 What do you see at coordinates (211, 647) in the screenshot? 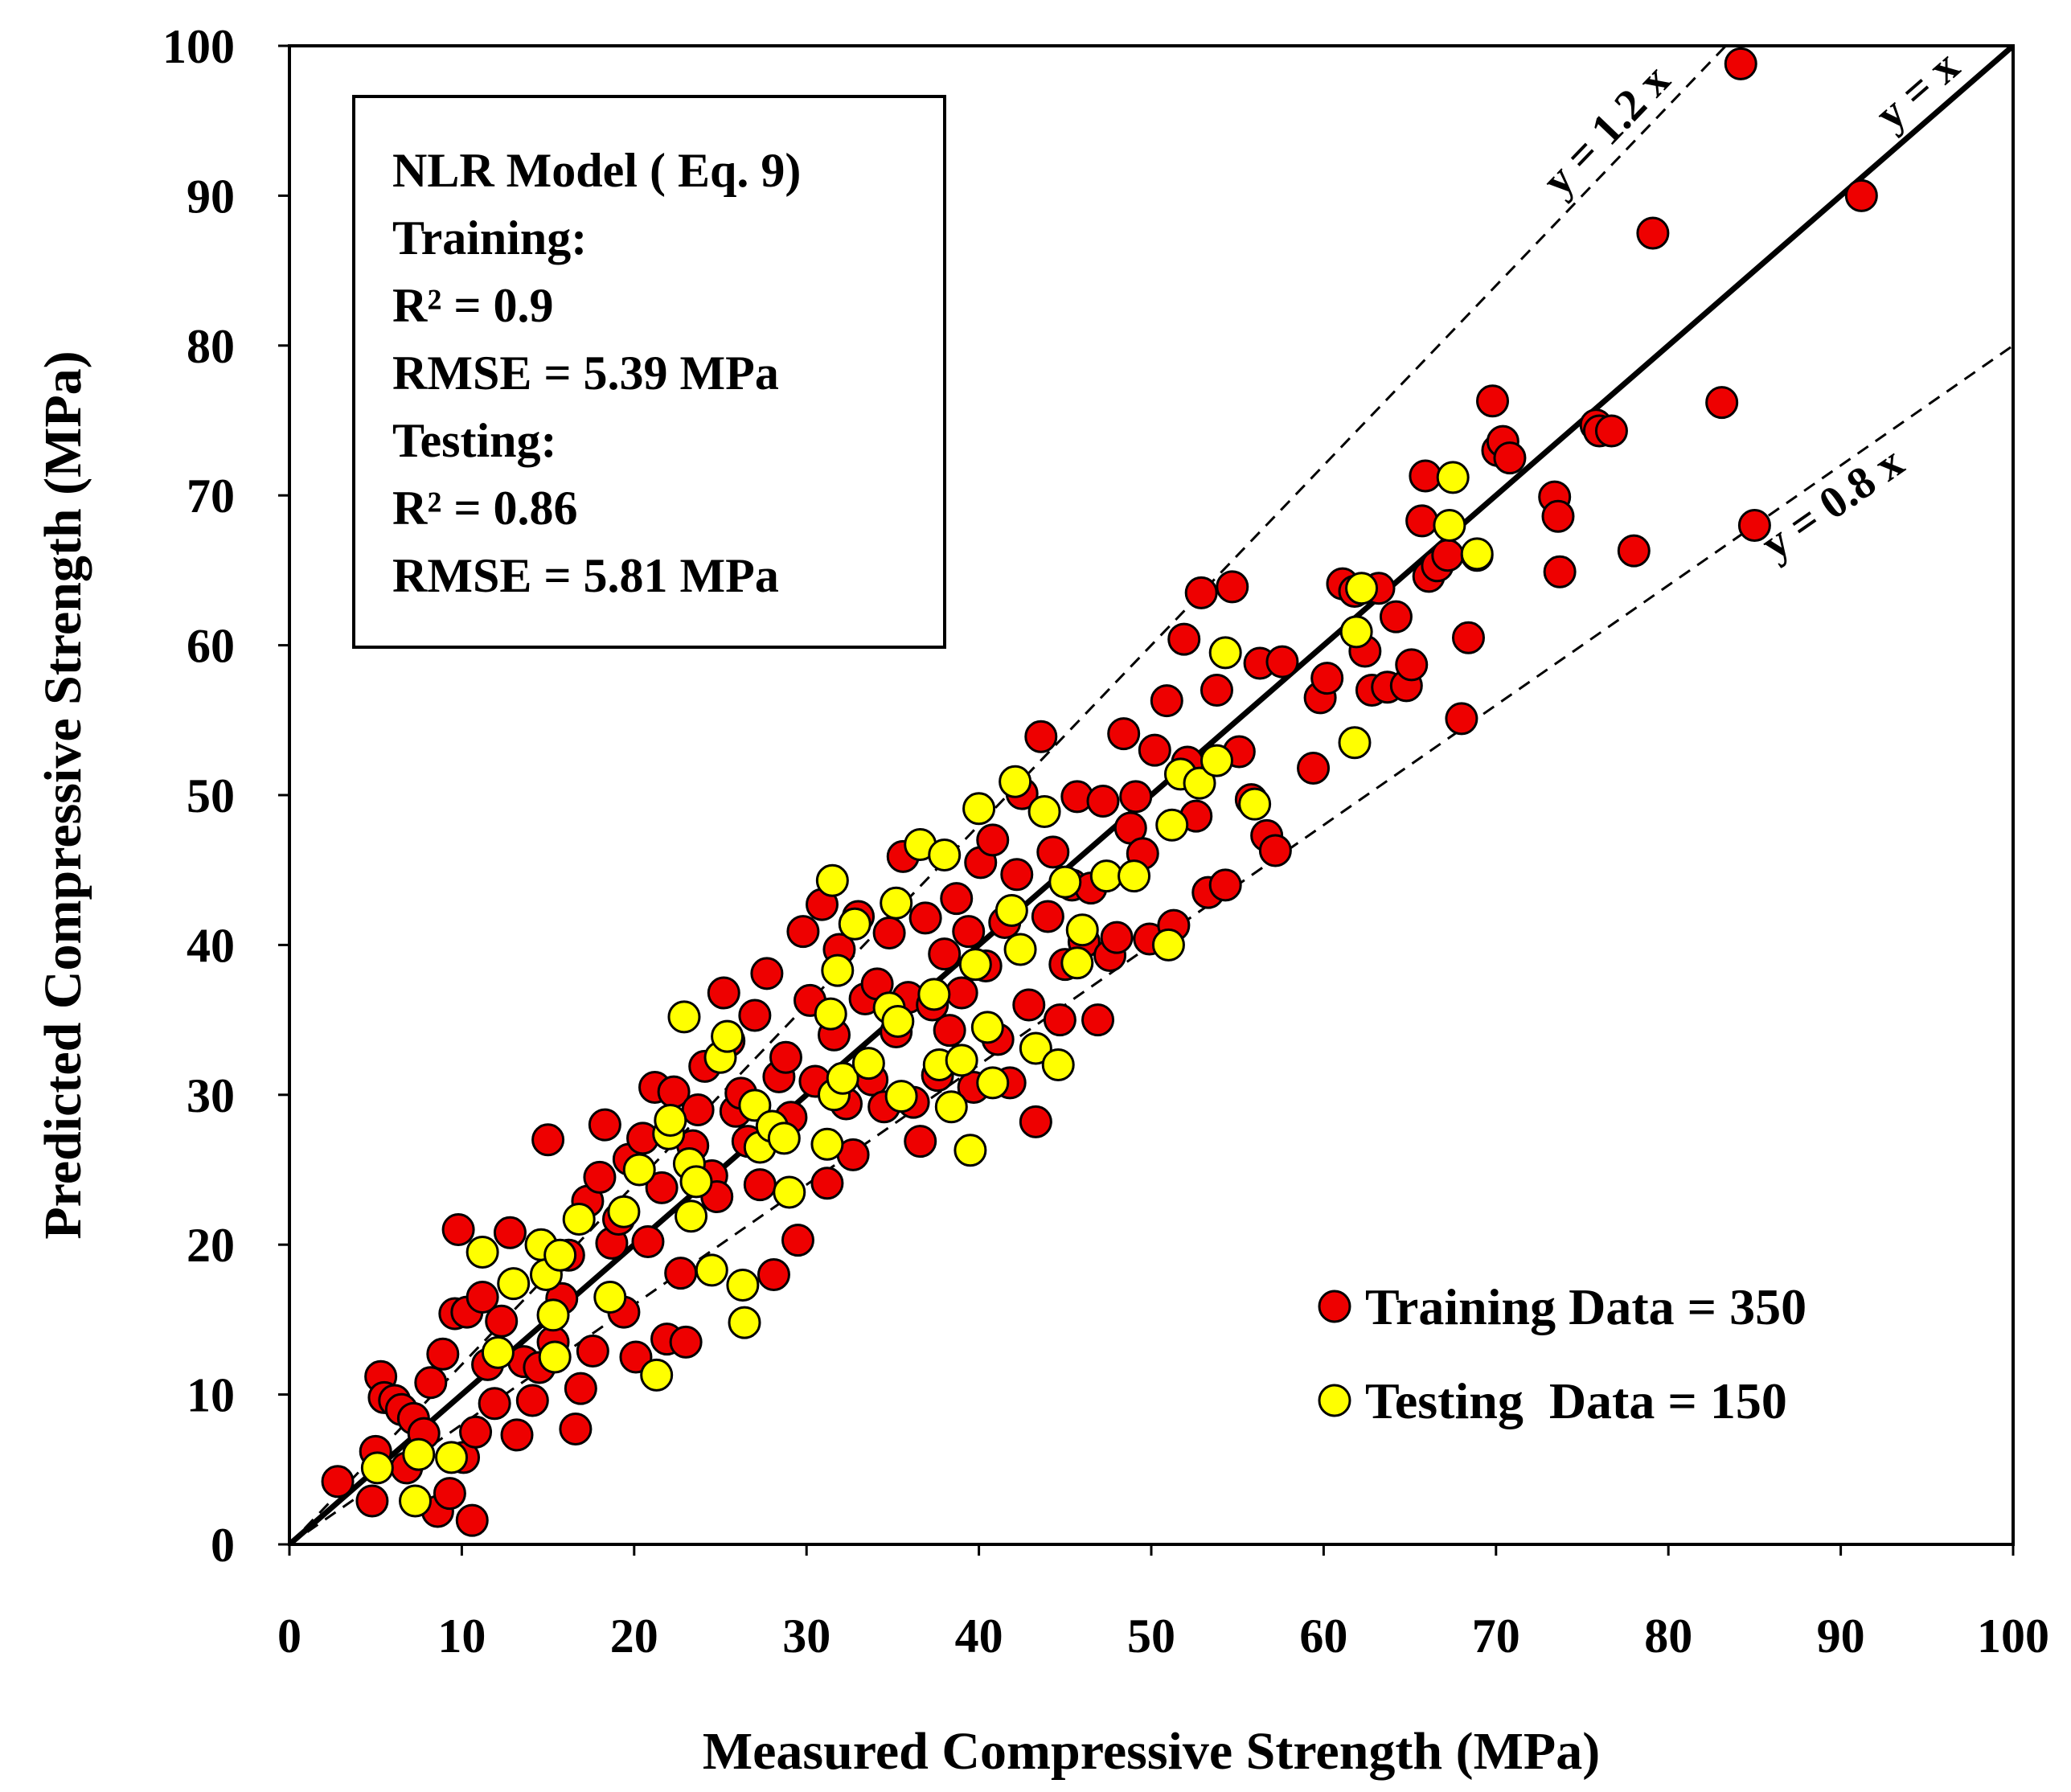
I see `y-tick-label: 60` at bounding box center [211, 647].